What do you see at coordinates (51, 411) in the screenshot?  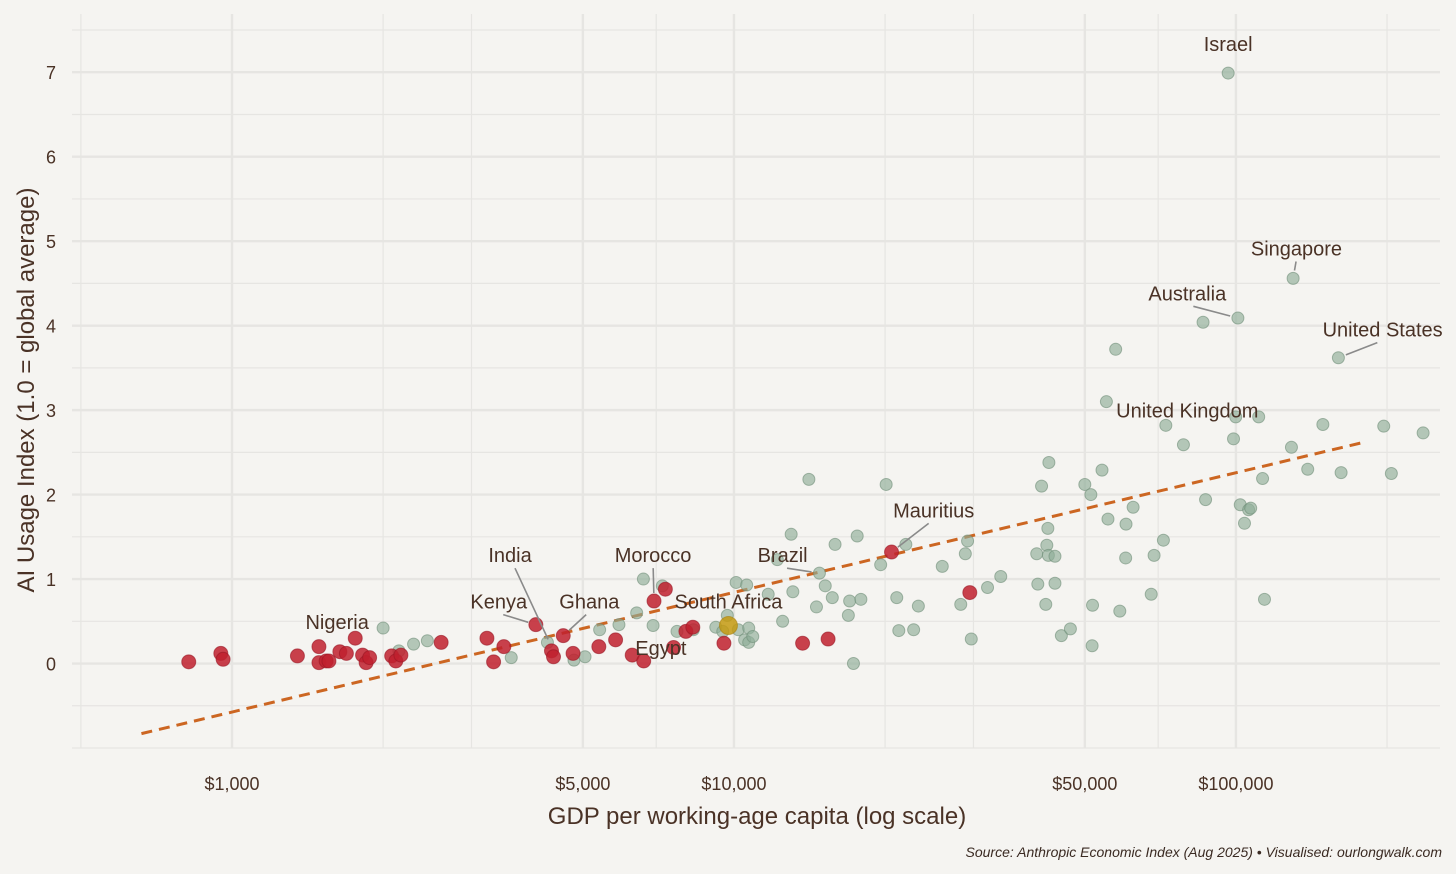 I see `y-tick-label: 3` at bounding box center [51, 411].